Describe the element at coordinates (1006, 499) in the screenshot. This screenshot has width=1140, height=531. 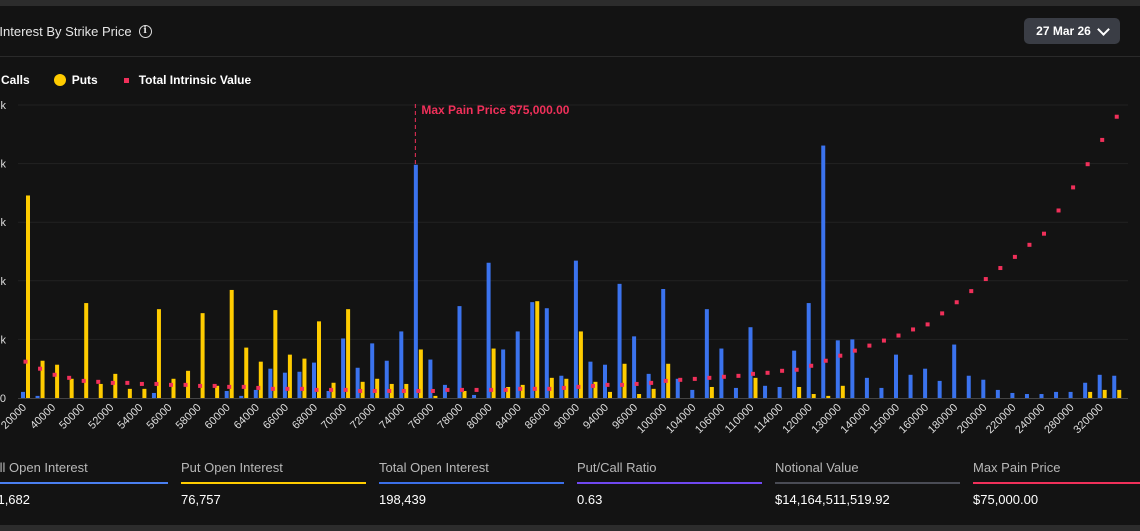
I see `stat-value: $75,000.00` at that location.